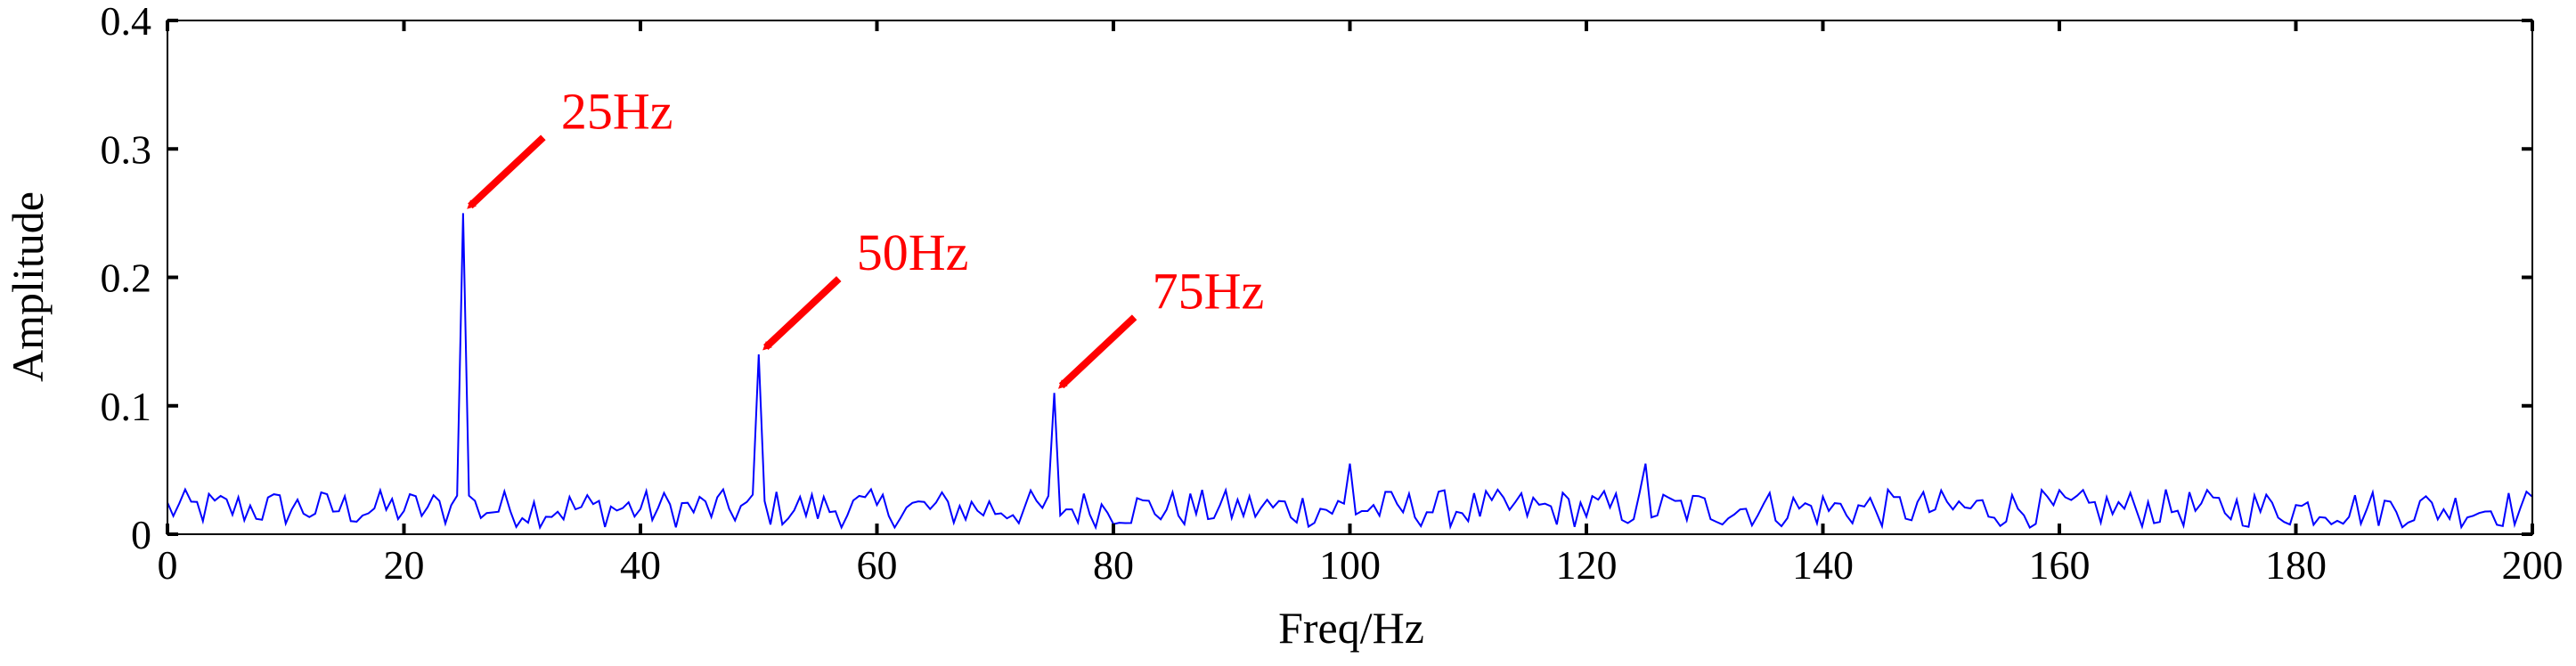  I want to click on x-tick-label: 180, so click(2296, 565).